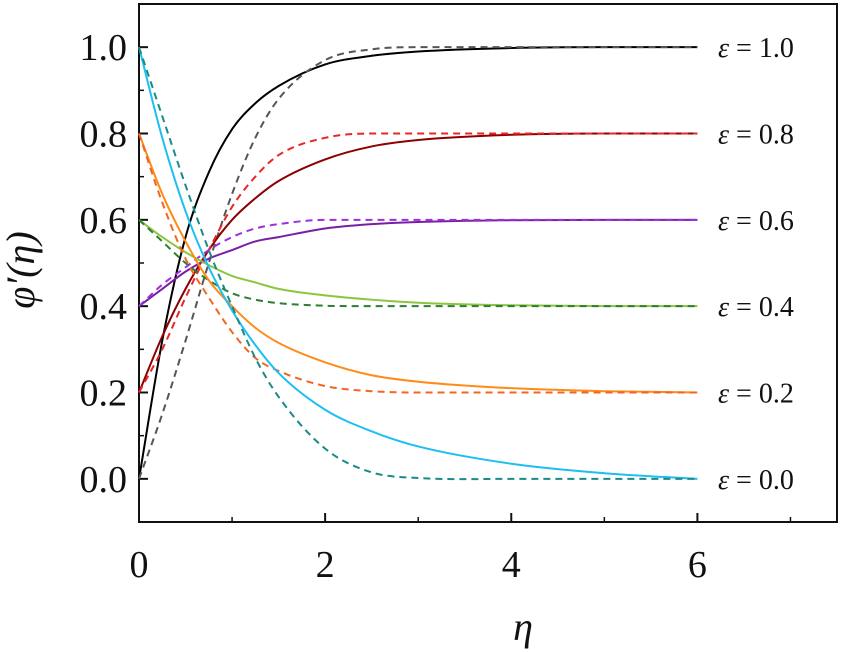 The image size is (850, 652). What do you see at coordinates (21, 269) in the screenshot?
I see `y-axis-title: φ′(η)` at bounding box center [21, 269].